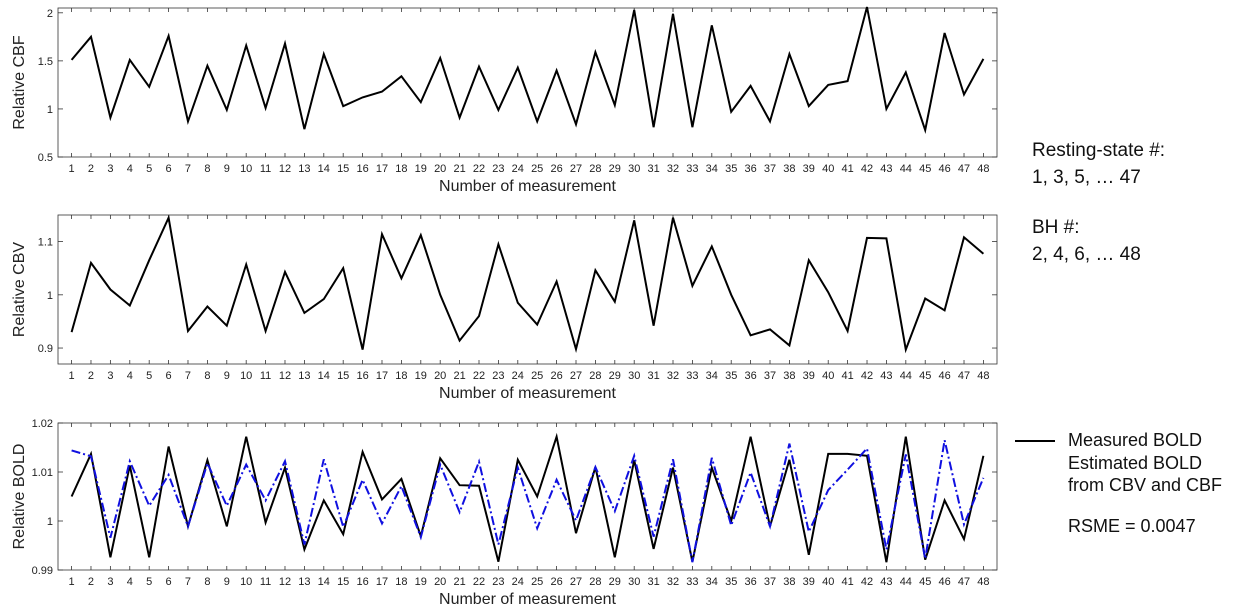 This screenshot has height=612, width=1253. Describe the element at coordinates (498, 376) in the screenshot. I see `x-tick-label: 23` at that location.